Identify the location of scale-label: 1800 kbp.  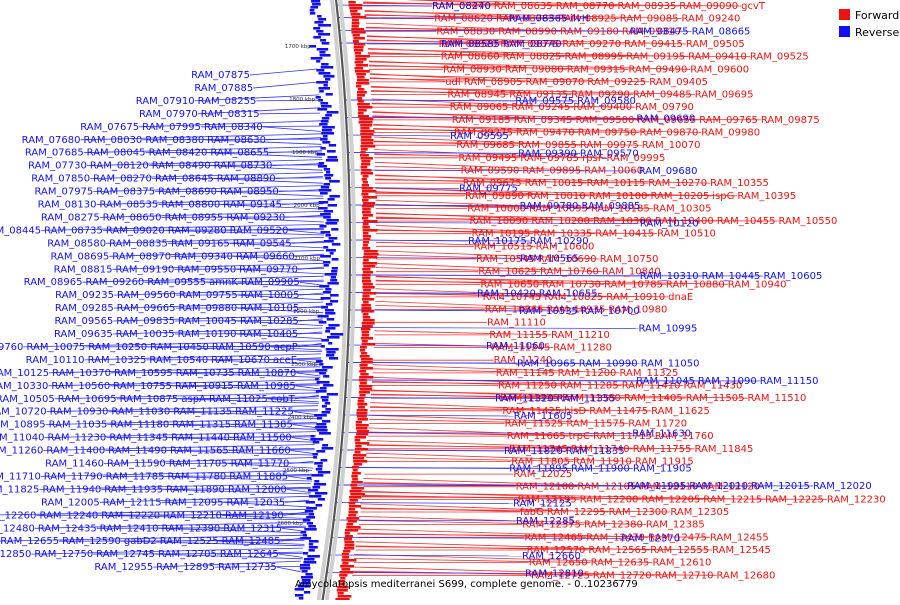
(302, 100).